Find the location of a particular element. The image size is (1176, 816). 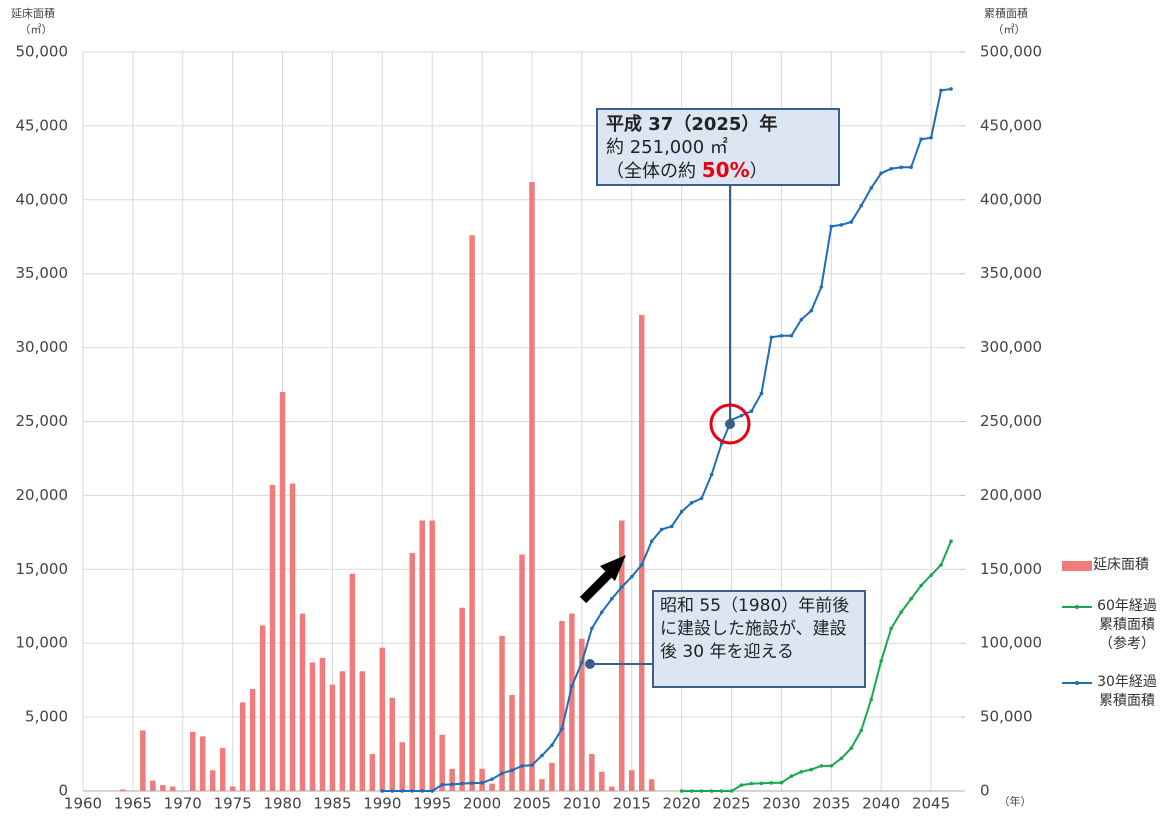

line is located at coordinates (816, 666).